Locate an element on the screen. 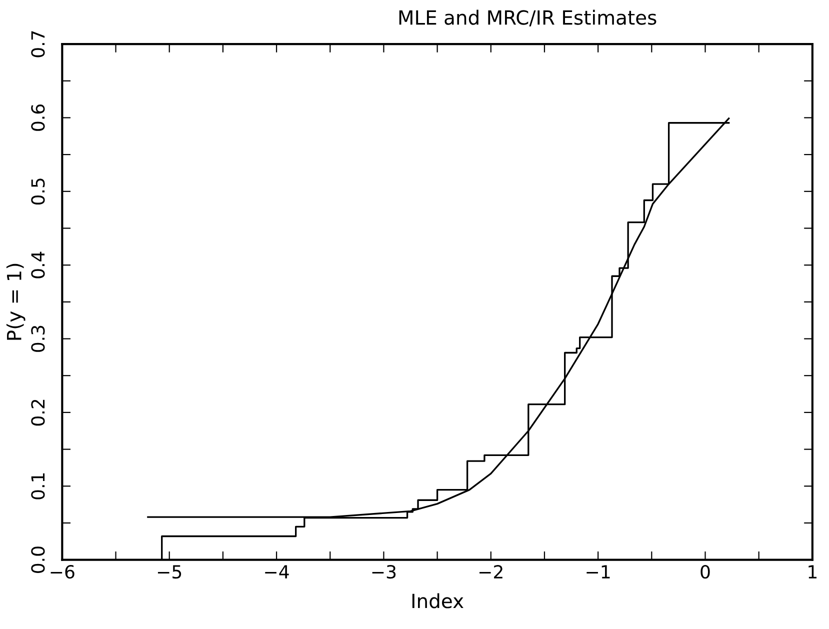  y-axis-title: P(y = 1) is located at coordinates (16, 302).